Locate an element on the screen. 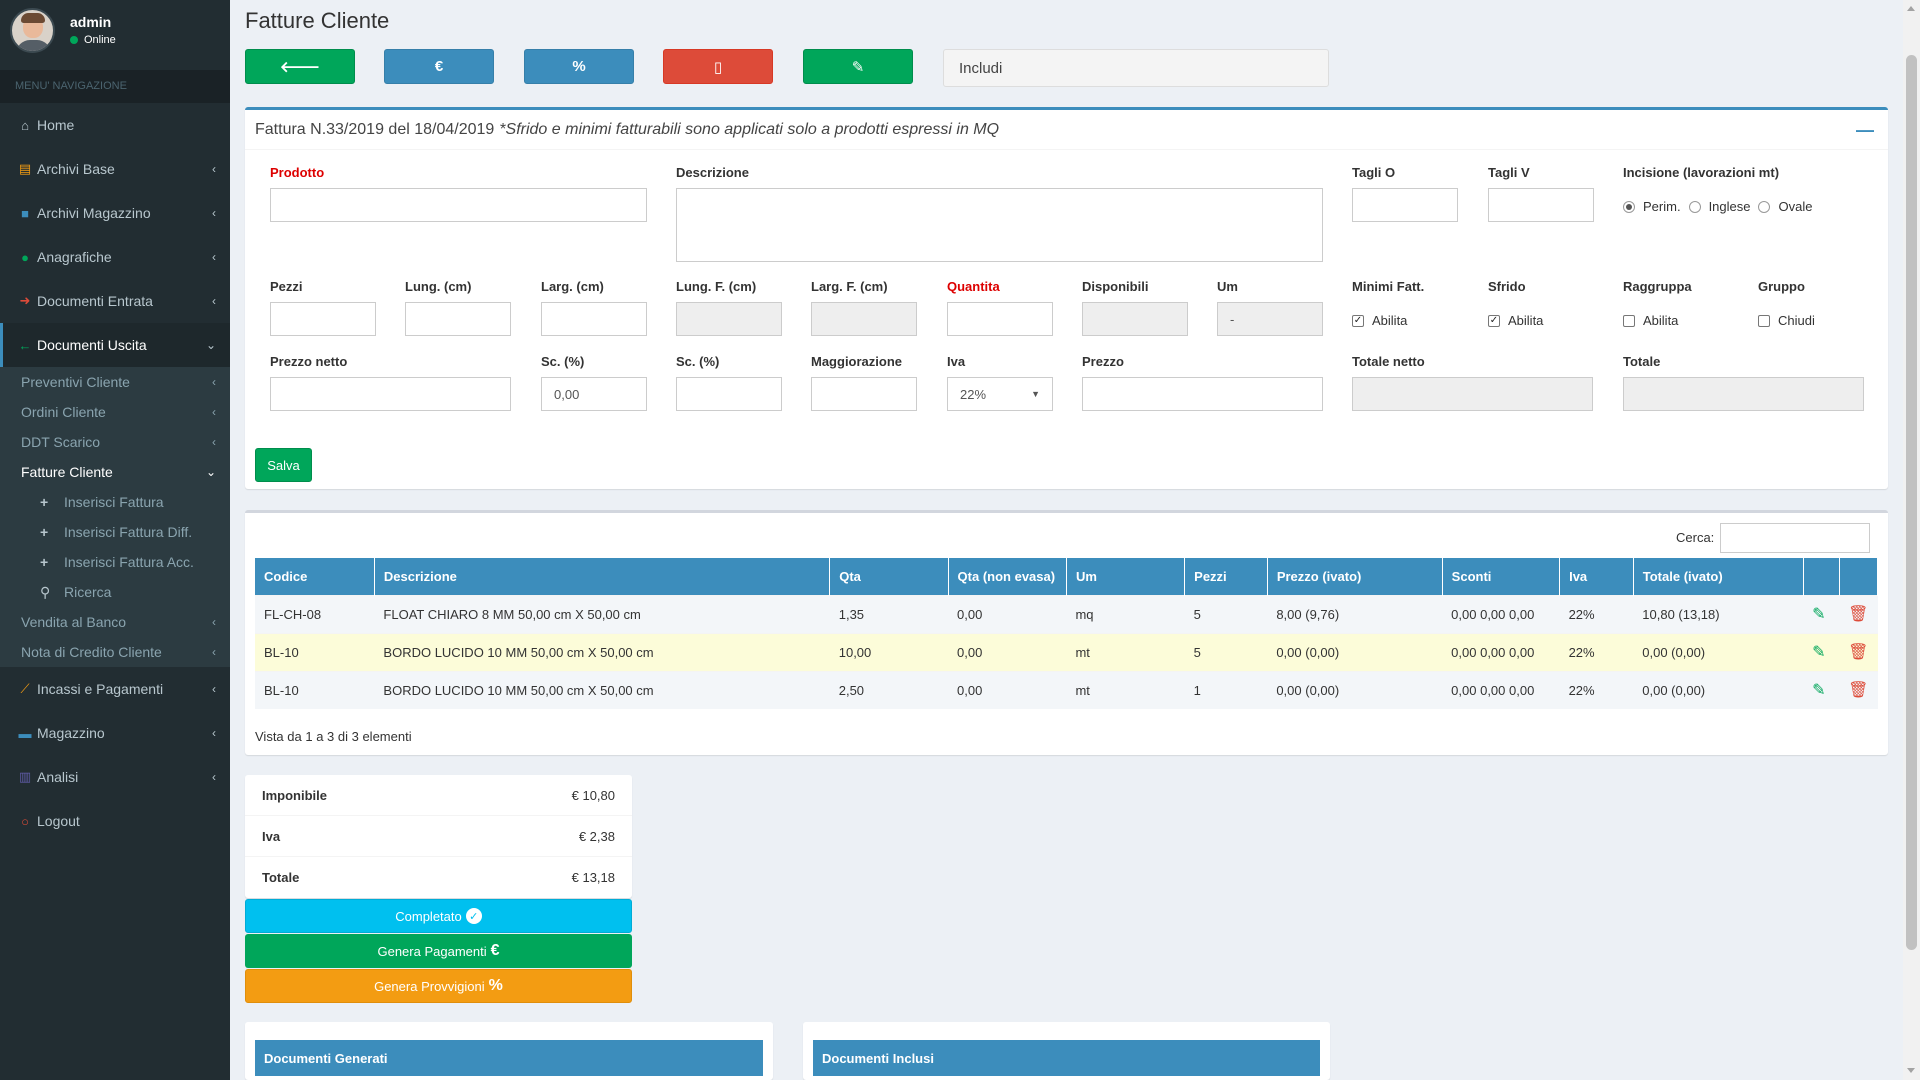 This screenshot has width=1920, height=1080. gruppo-checkbox: Chiudi is located at coordinates (1786, 320).